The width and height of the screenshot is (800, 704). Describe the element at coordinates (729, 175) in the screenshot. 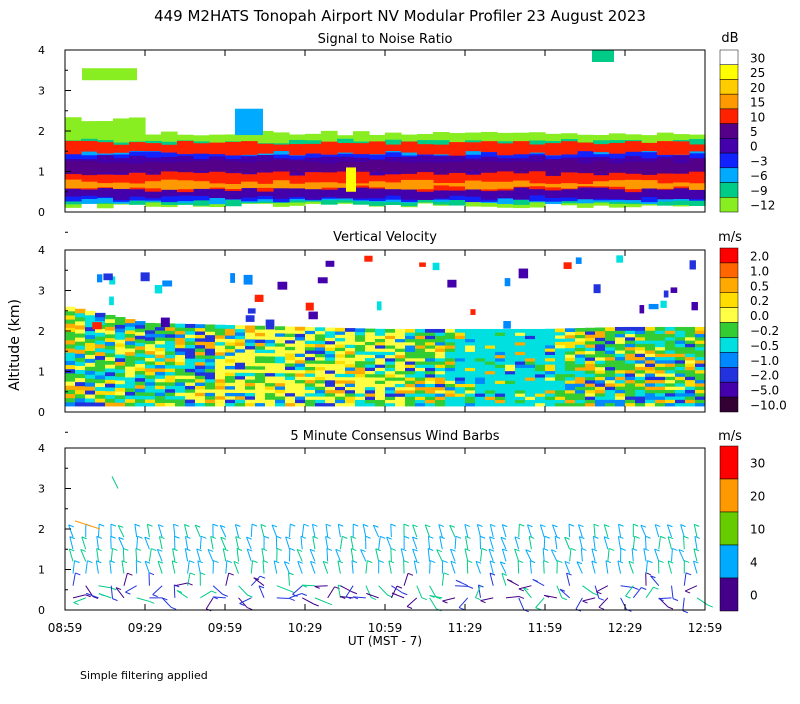

I see `legend-swatch` at that location.